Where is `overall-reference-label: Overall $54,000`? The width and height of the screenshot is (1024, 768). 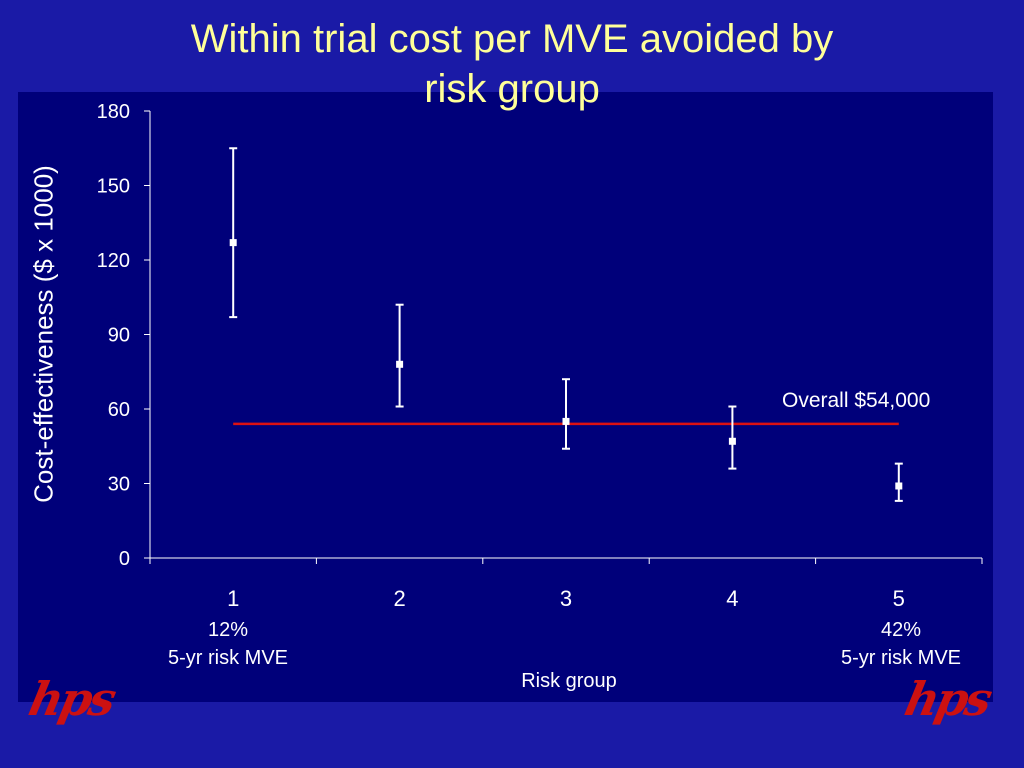
overall-reference-label: Overall $54,000 is located at coordinates (856, 400).